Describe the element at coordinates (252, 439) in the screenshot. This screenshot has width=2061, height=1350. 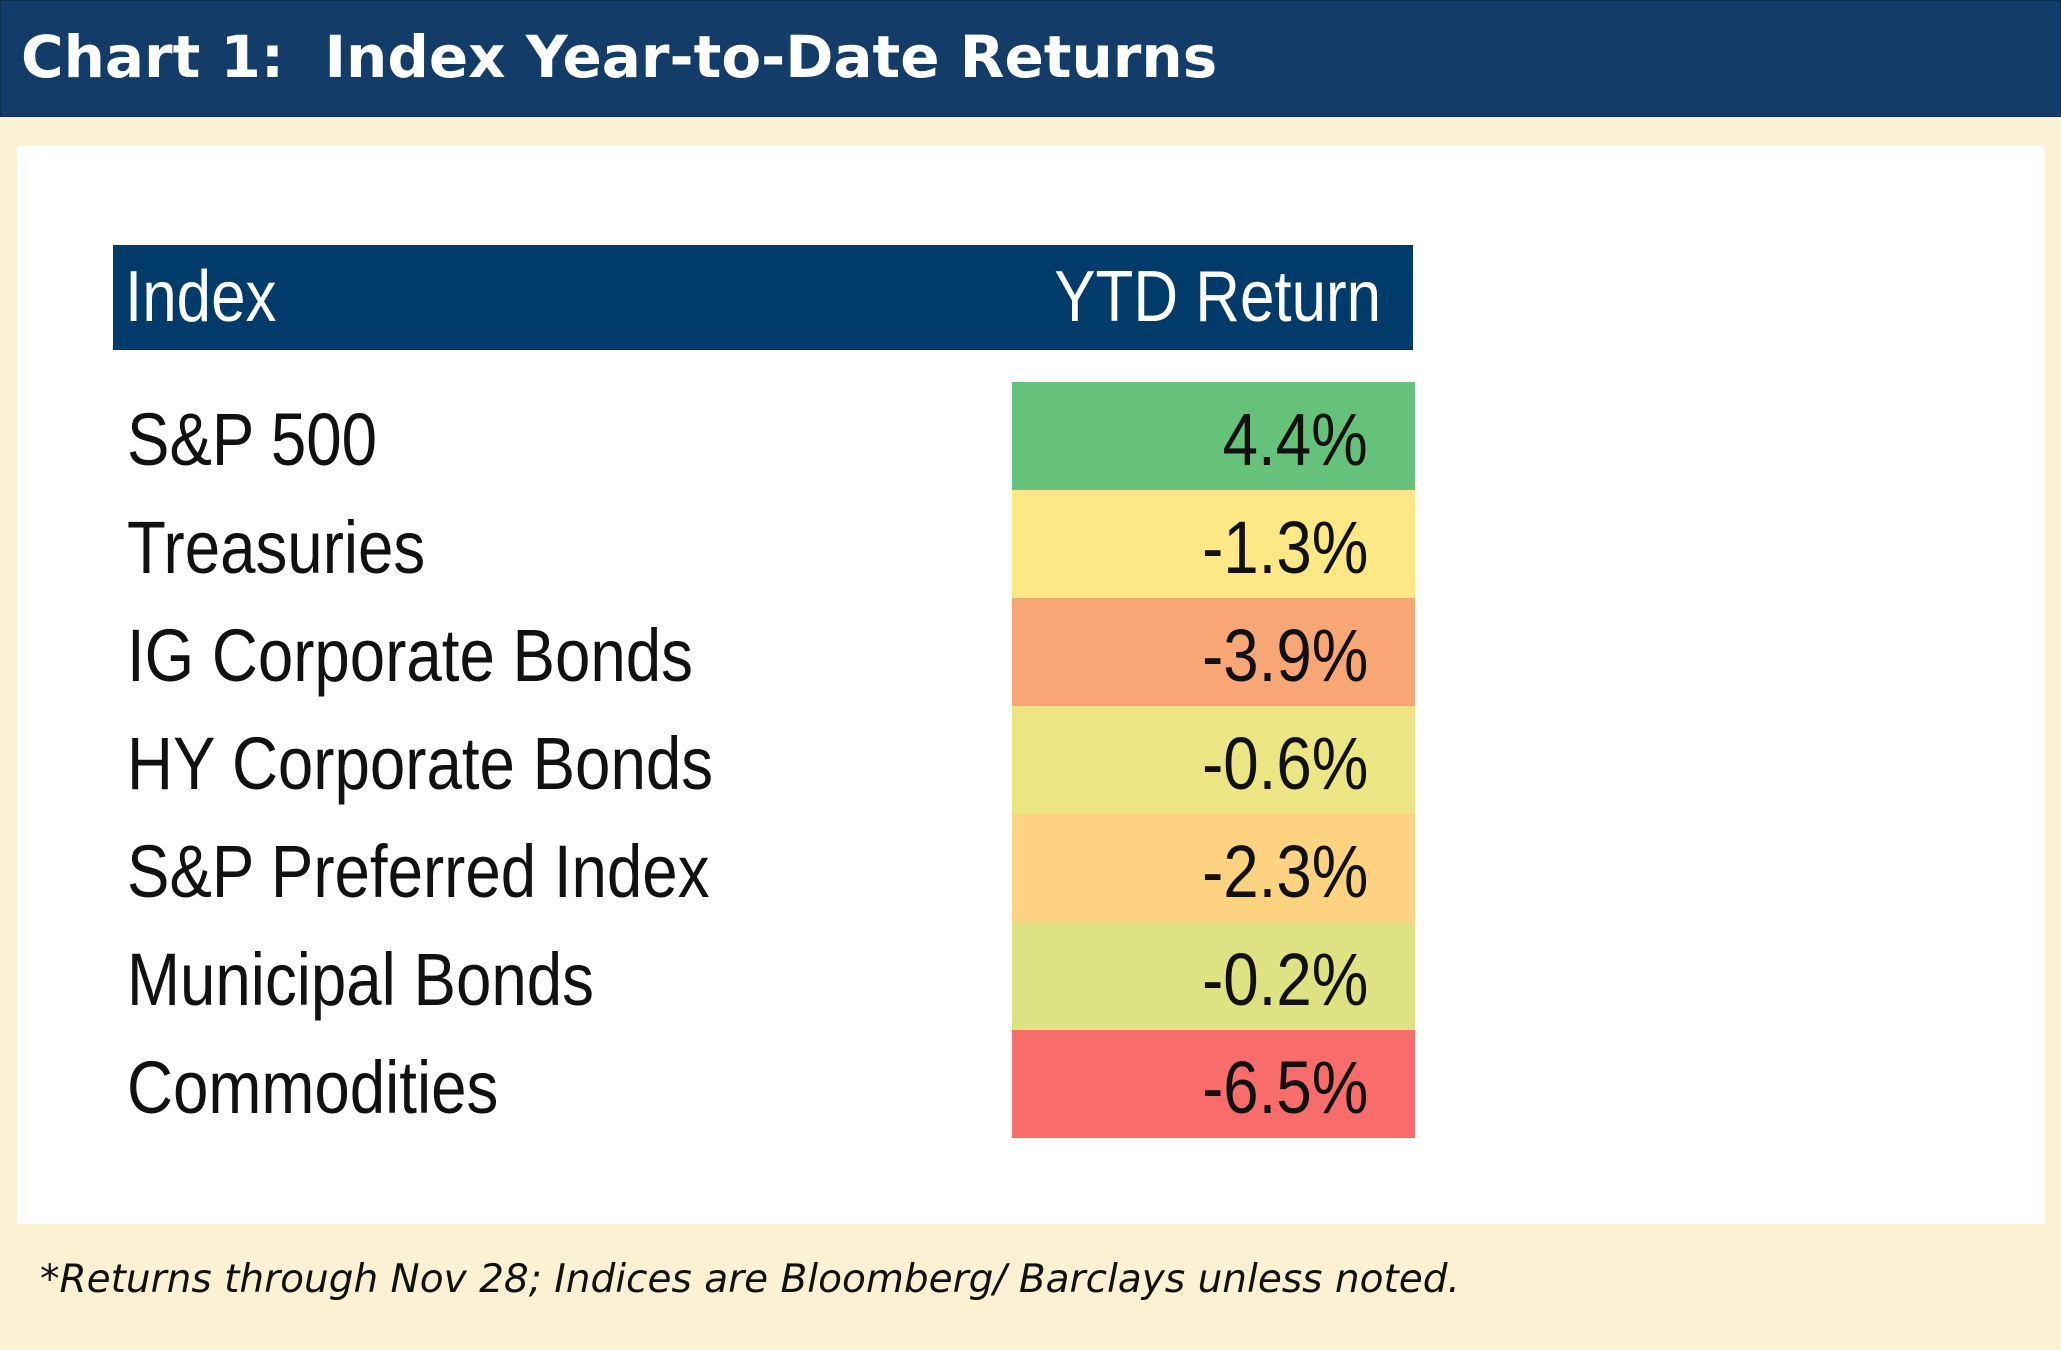
I see `row-label: S&P 500` at that location.